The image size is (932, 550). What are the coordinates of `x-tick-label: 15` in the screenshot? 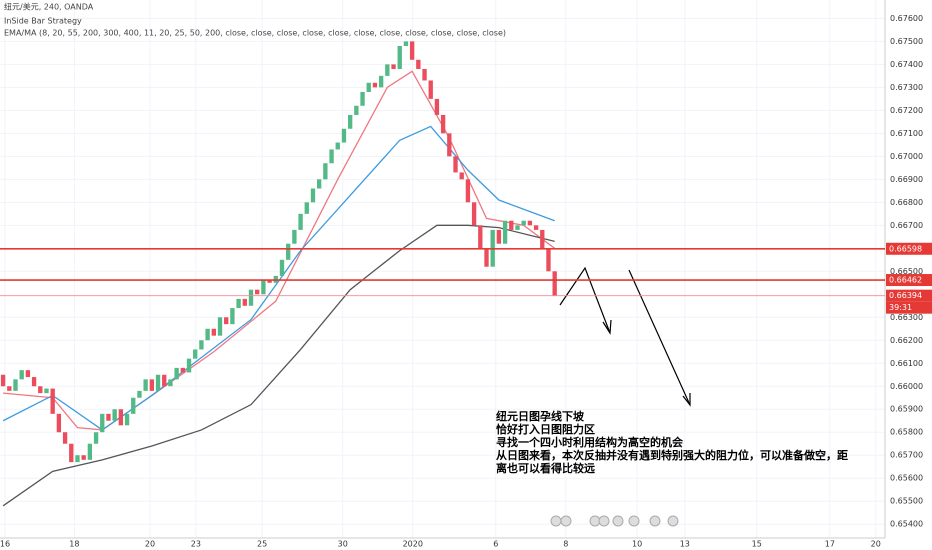 It's located at (757, 544).